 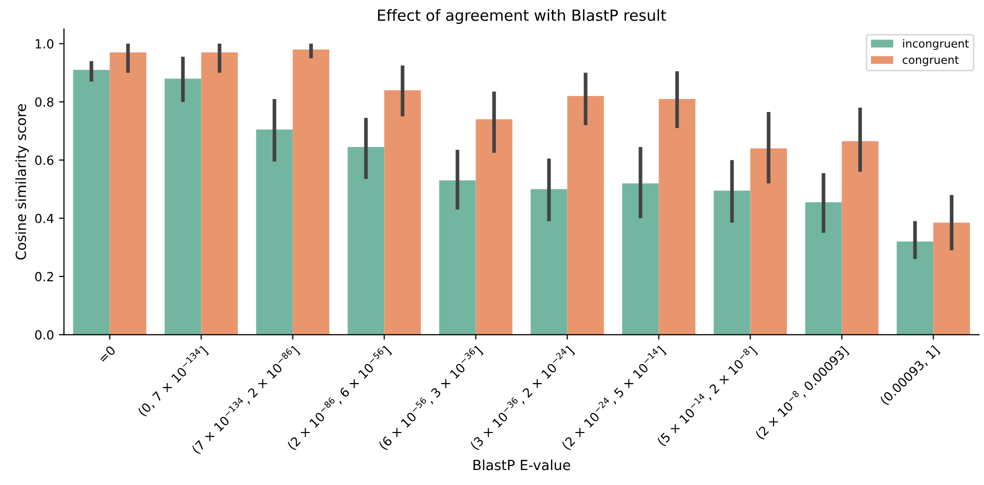 What do you see at coordinates (44, 335) in the screenshot?
I see `y-tick-label: 0.0` at bounding box center [44, 335].